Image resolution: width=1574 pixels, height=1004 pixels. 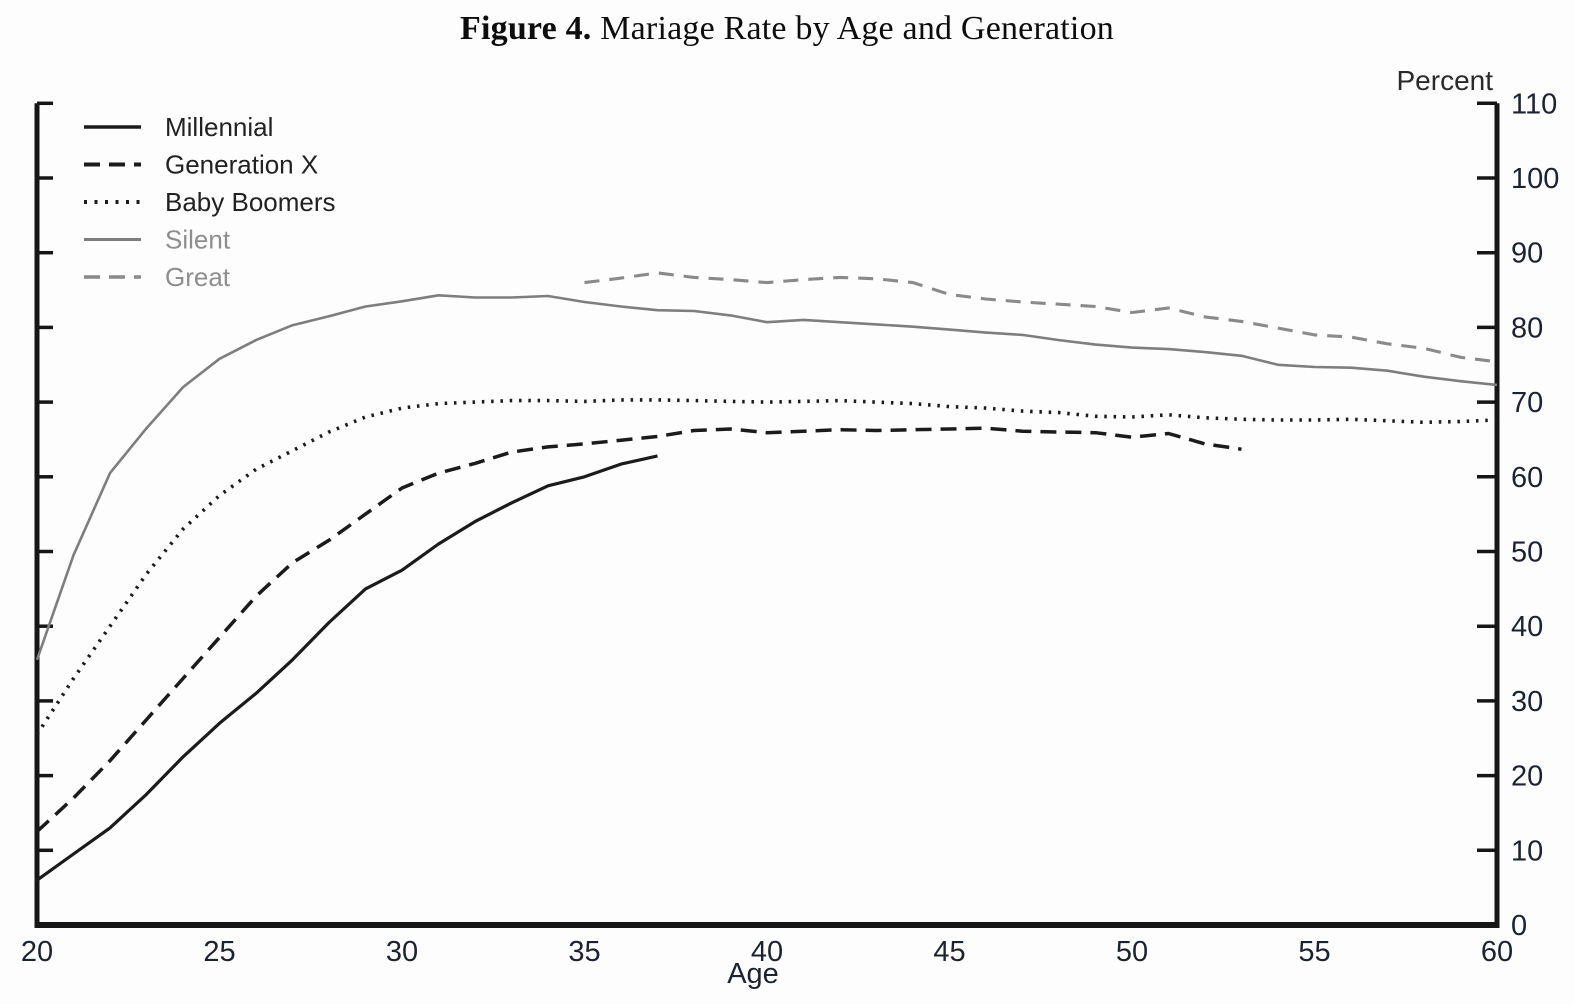 What do you see at coordinates (241, 165) in the screenshot?
I see `legend-label-generation-x: Generation X` at bounding box center [241, 165].